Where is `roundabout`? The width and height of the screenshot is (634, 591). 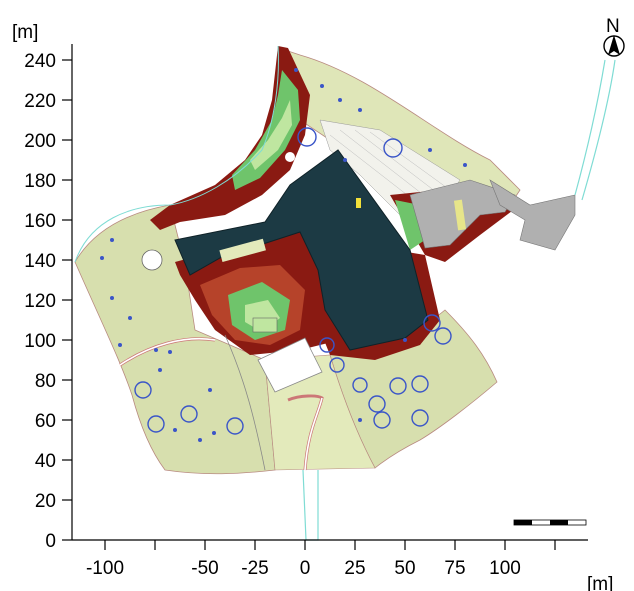 roundabout is located at coordinates (152, 260).